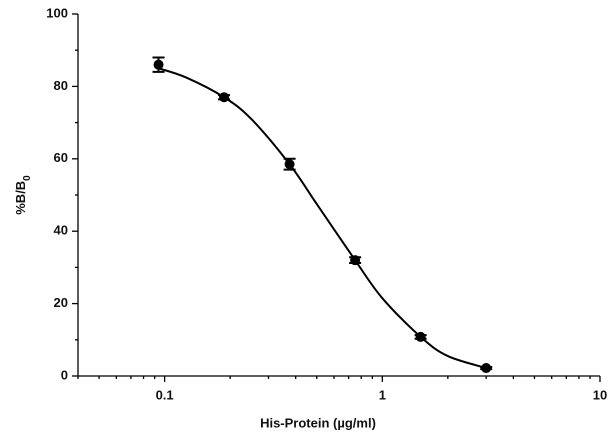 The width and height of the screenshot is (616, 438). Describe the element at coordinates (318, 422) in the screenshot. I see `x-axis-label: His-Protein (µg/ml)` at that location.